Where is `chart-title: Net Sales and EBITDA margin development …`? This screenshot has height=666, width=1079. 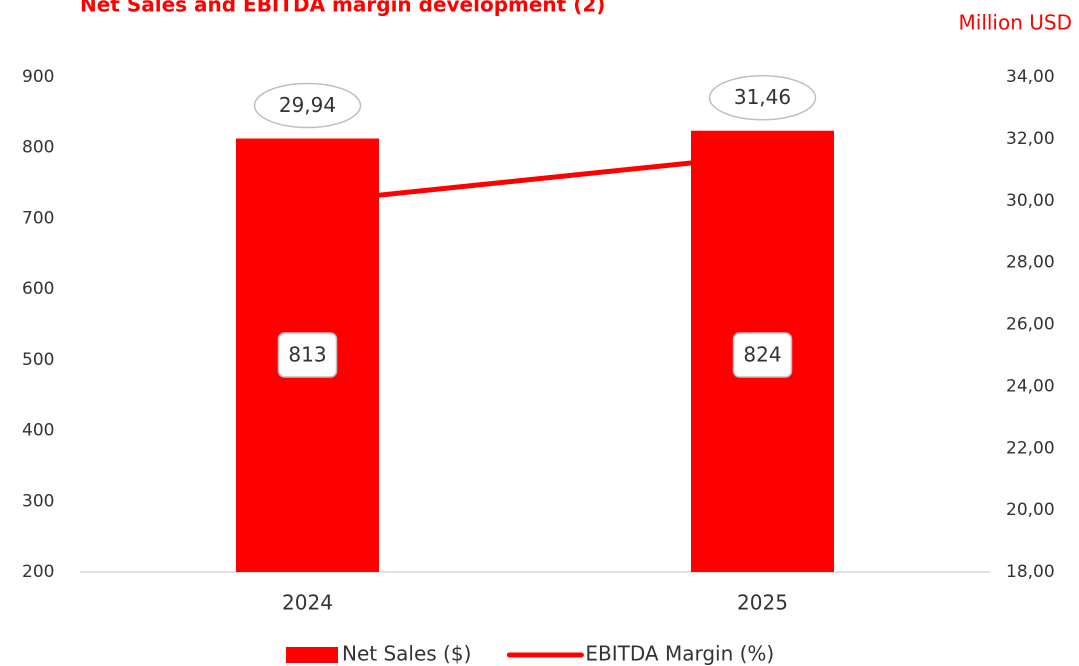 chart-title: Net Sales and EBITDA margin development … is located at coordinates (342, 8).